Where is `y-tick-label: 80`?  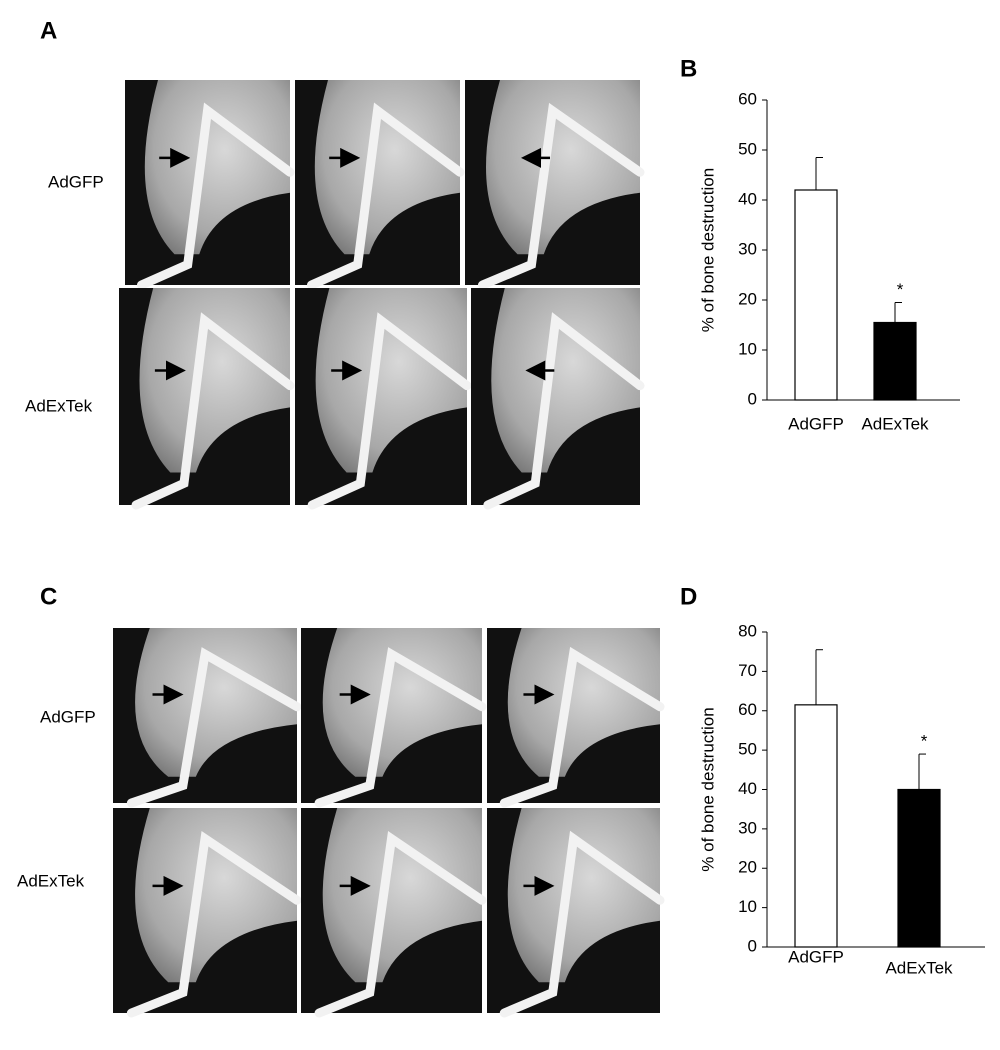 y-tick-label: 80 is located at coordinates (747, 630).